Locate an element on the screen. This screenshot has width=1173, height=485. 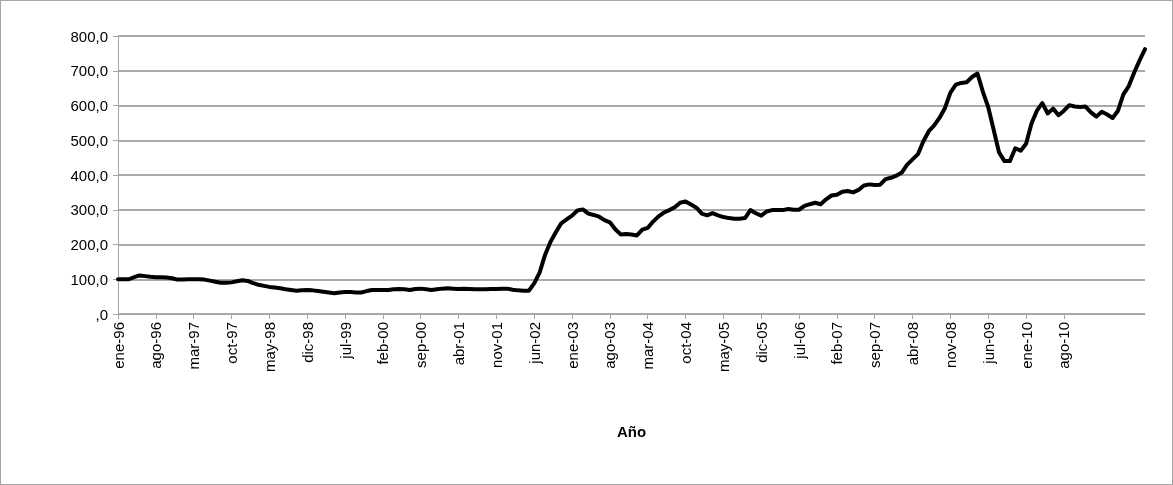
x-tick-label: may-05 is located at coordinates (723, 347).